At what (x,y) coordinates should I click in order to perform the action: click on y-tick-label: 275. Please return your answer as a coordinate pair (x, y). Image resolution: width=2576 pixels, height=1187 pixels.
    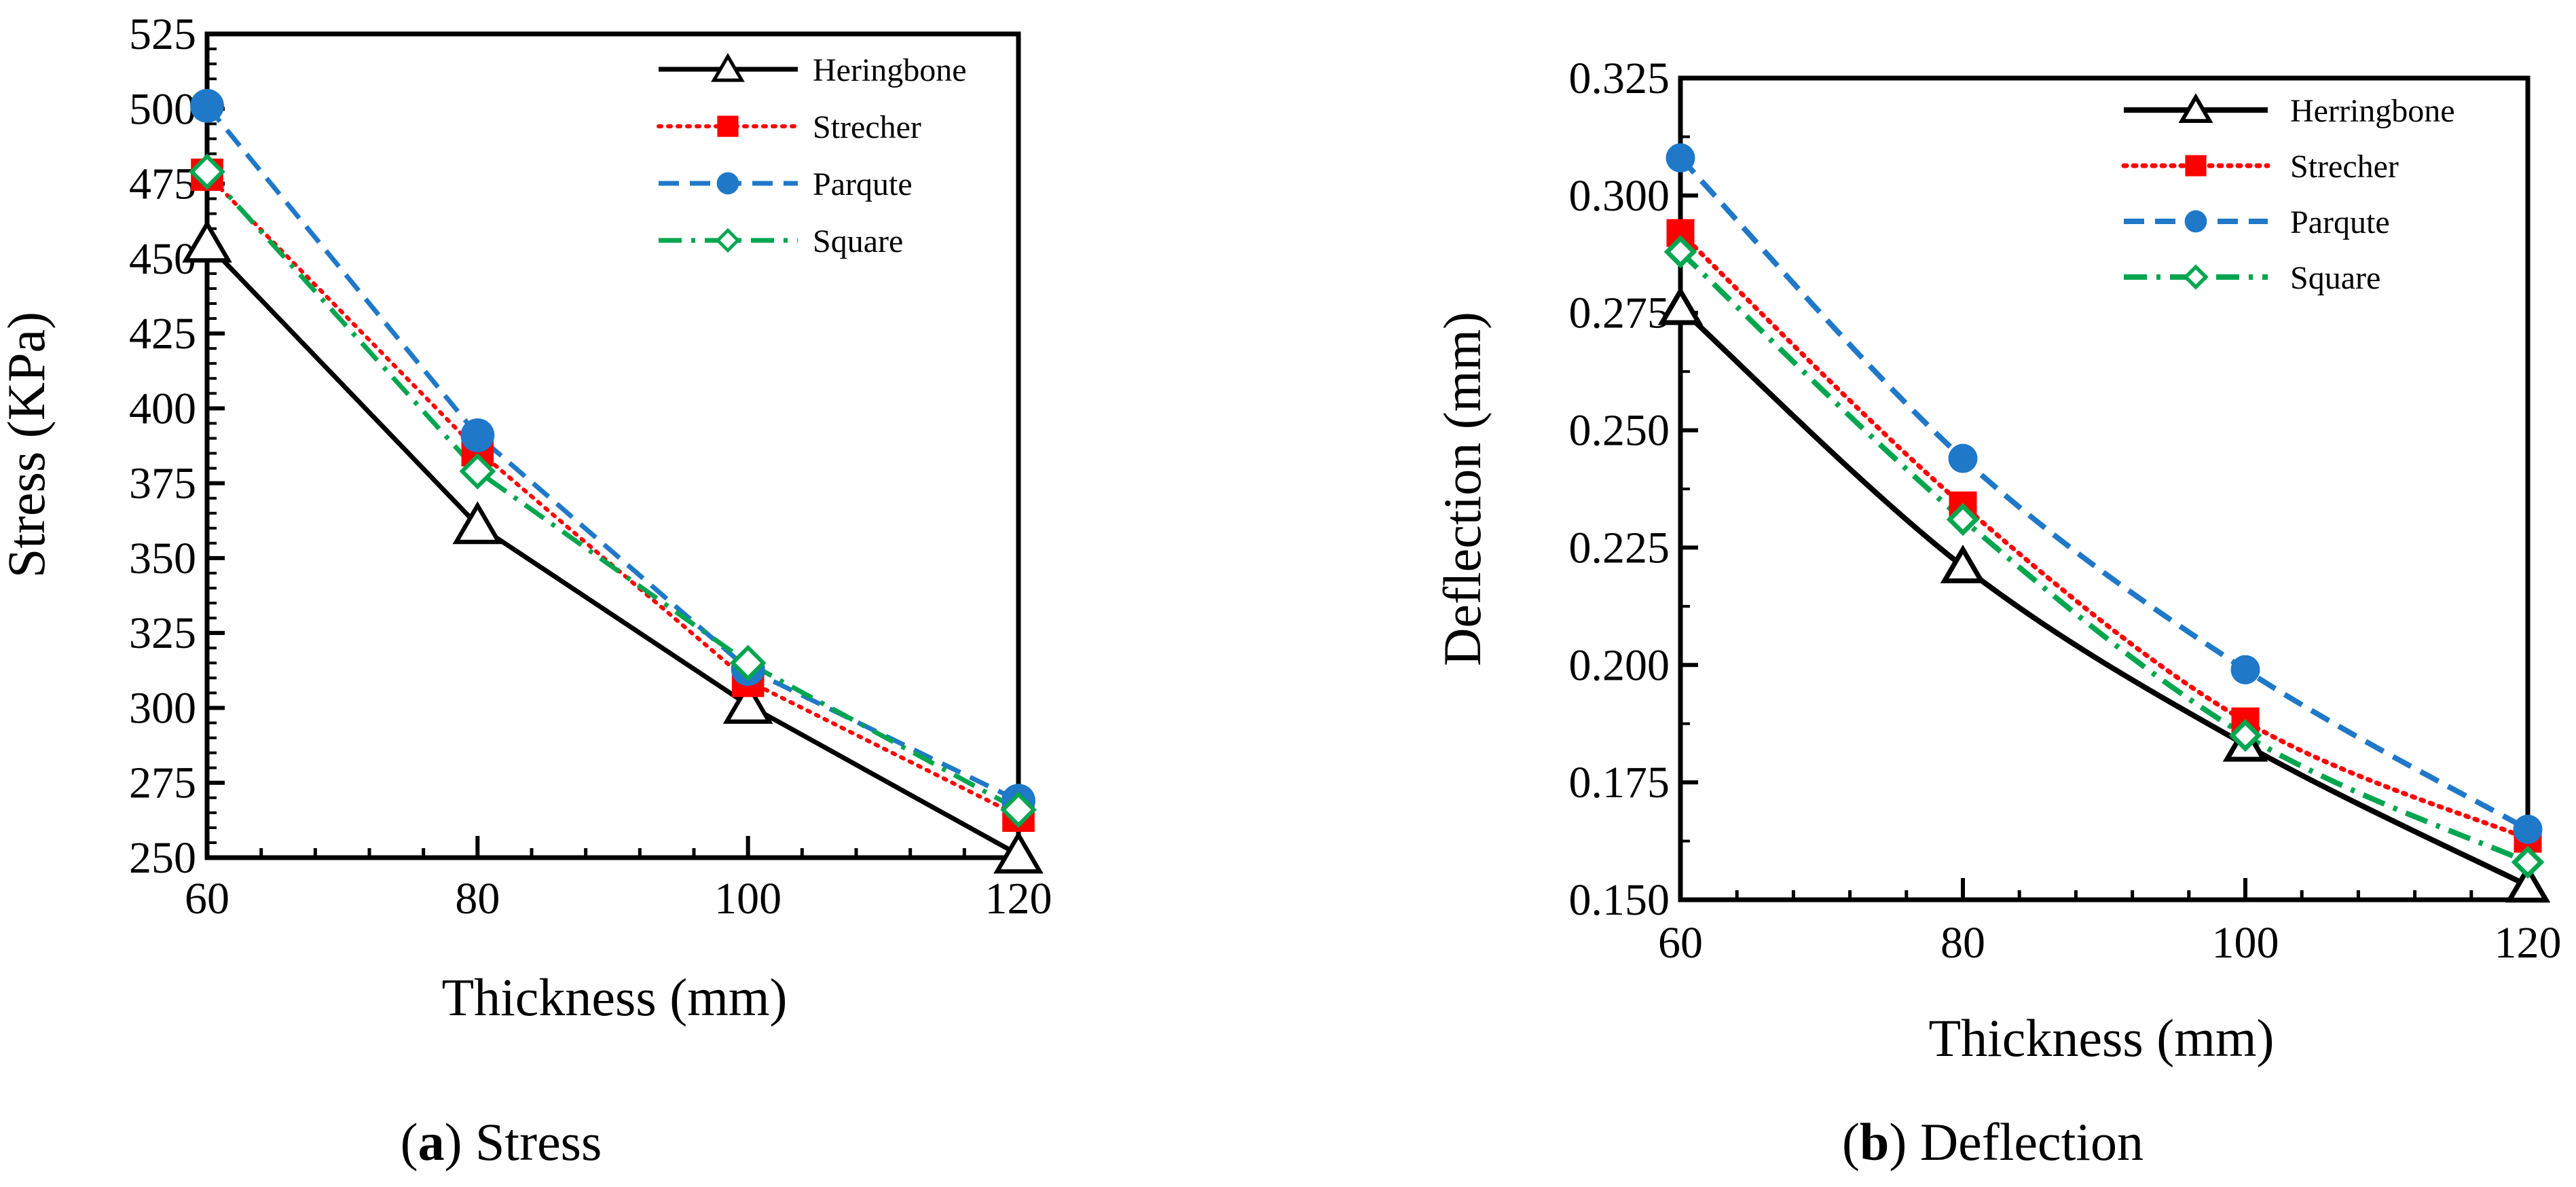
    Looking at the image, I should click on (162, 783).